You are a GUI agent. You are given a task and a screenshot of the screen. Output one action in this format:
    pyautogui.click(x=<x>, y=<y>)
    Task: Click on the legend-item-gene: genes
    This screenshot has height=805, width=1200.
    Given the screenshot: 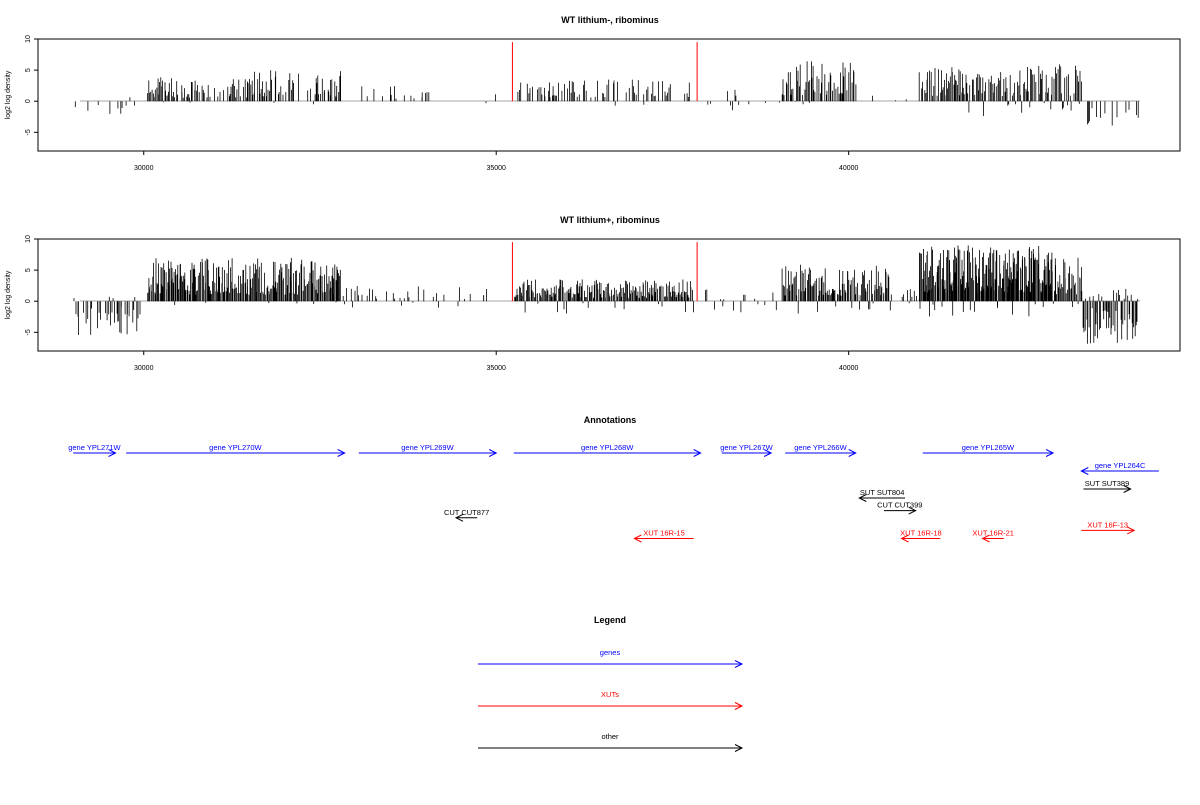 What is the action you would take?
    pyautogui.click(x=611, y=658)
    